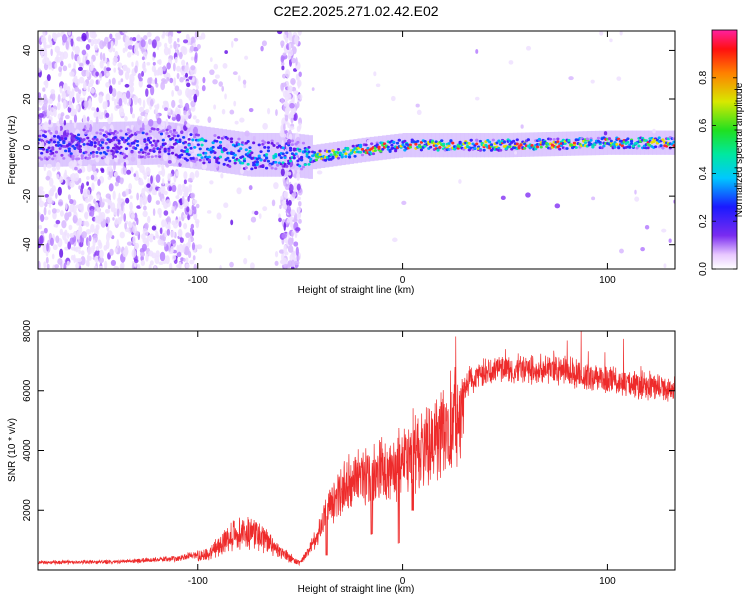 The width and height of the screenshot is (750, 600). What do you see at coordinates (703, 125) in the screenshot?
I see `colorbar-tick-label: 0.6` at bounding box center [703, 125].